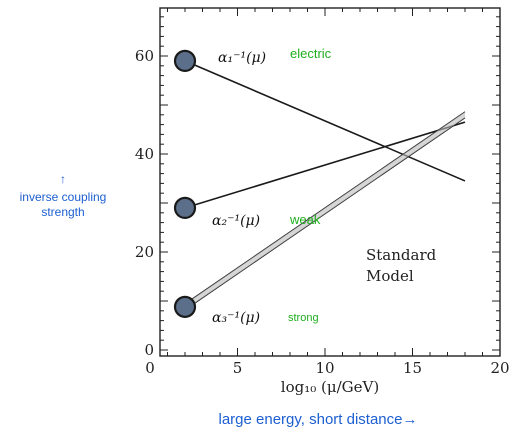  I want to click on x-tick-label: 15, so click(412, 368).